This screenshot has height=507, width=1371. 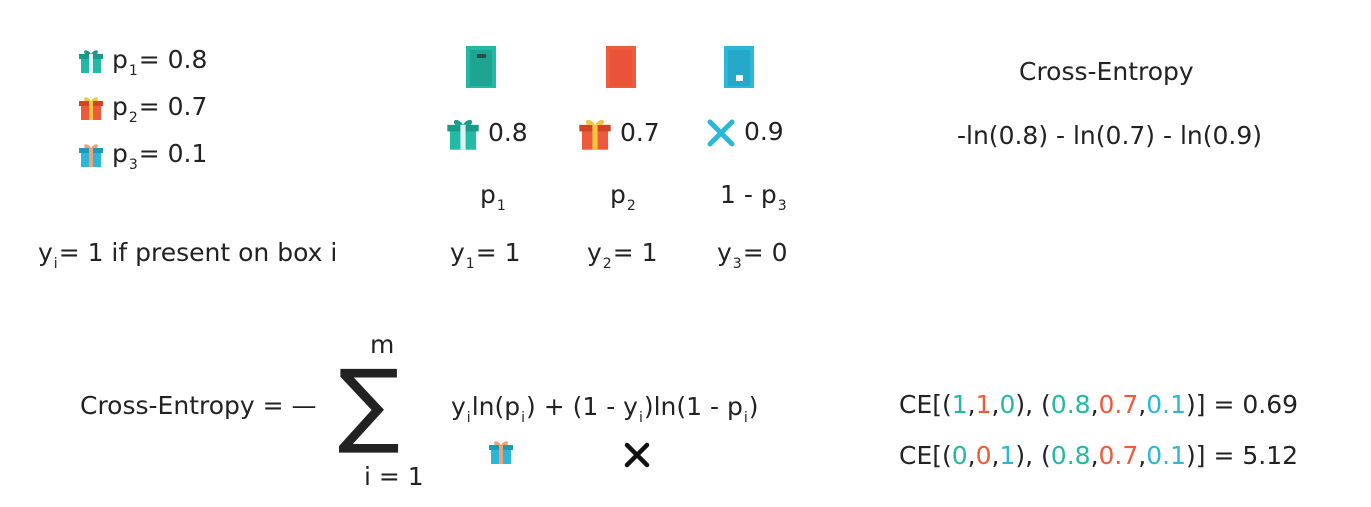 I want to click on p2-var: p, so click(x=119, y=106).